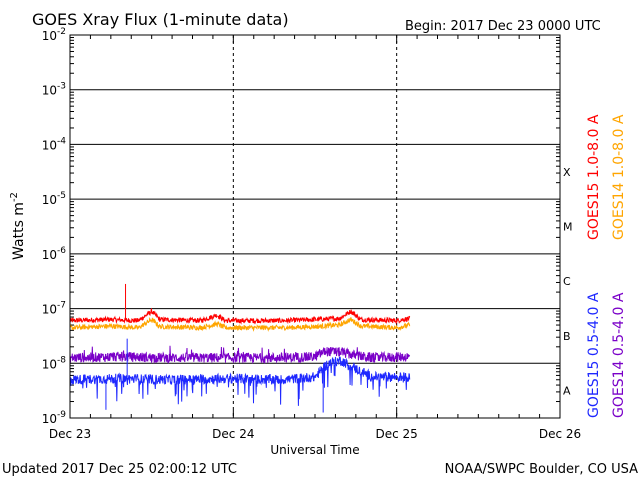 This screenshot has width=640, height=480. Describe the element at coordinates (619, 355) in the screenshot. I see `legend-goes14-short: GOES14 0.5-4.0 A` at that location.